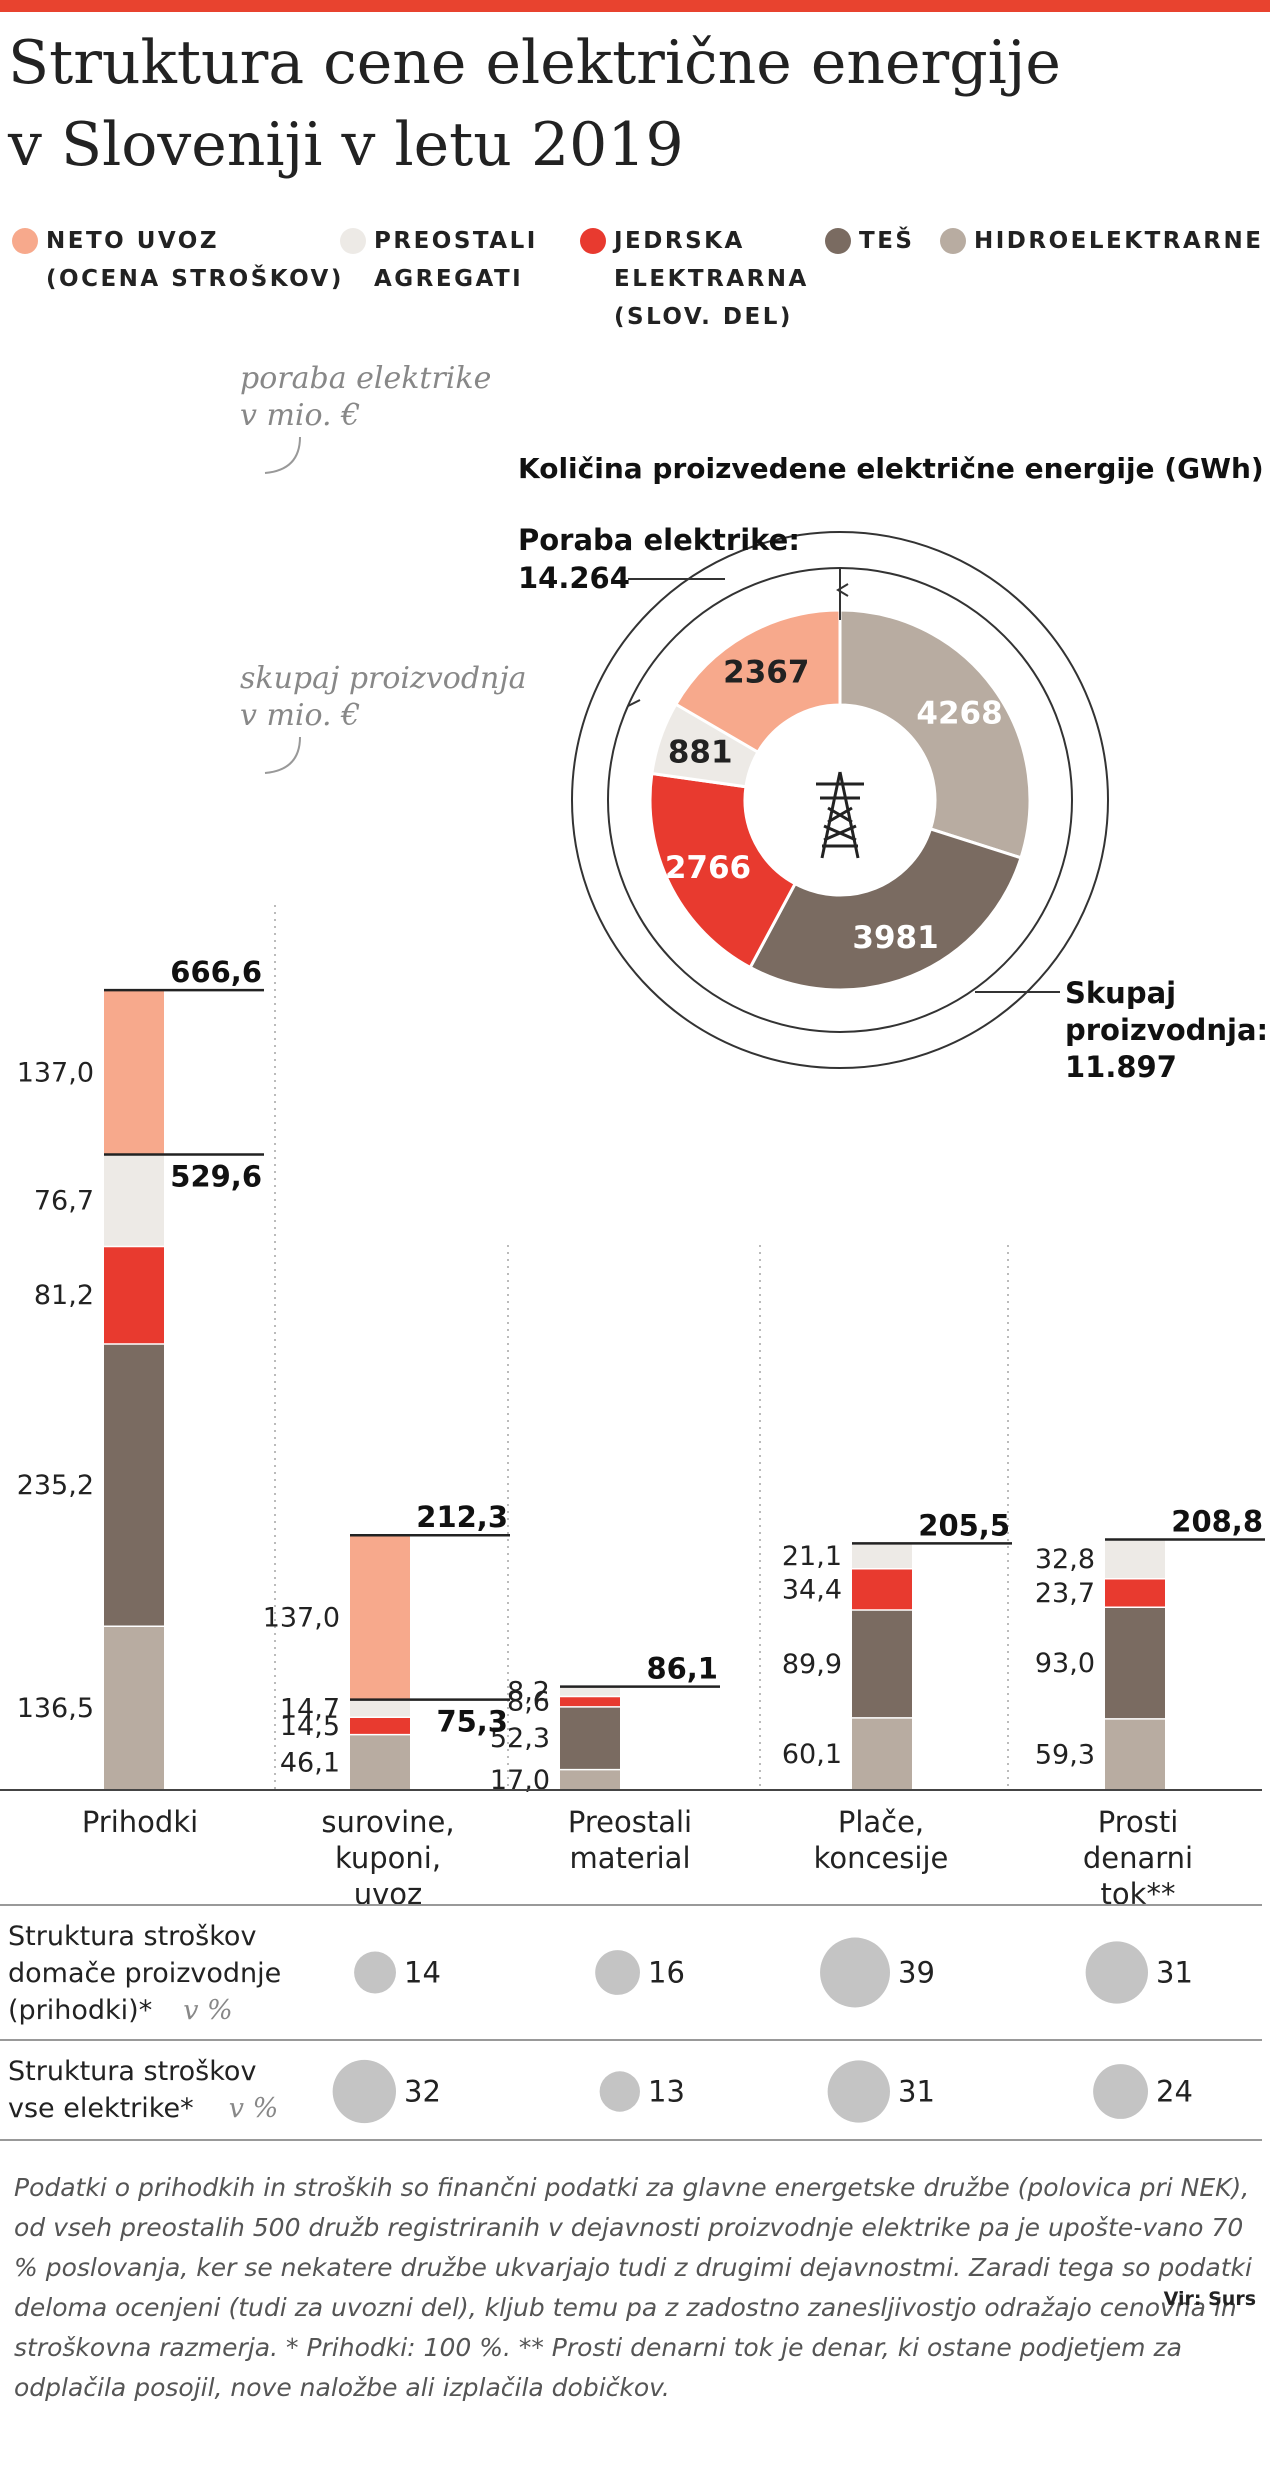 The width and height of the screenshot is (1270, 2483). What do you see at coordinates (534, 63) in the screenshot?
I see `title-line-1: Struktura cene električne energije` at bounding box center [534, 63].